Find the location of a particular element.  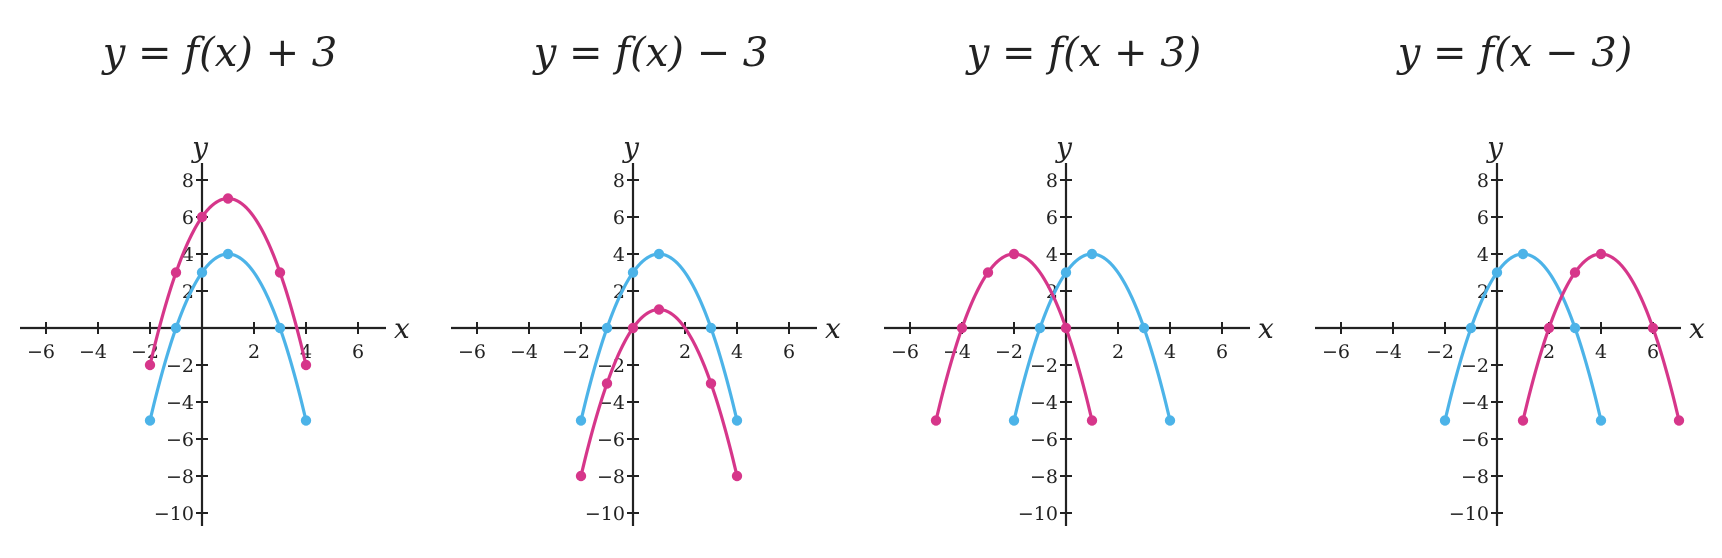

panel-title: y = f(x + 3) is located at coordinates (1083, 53).